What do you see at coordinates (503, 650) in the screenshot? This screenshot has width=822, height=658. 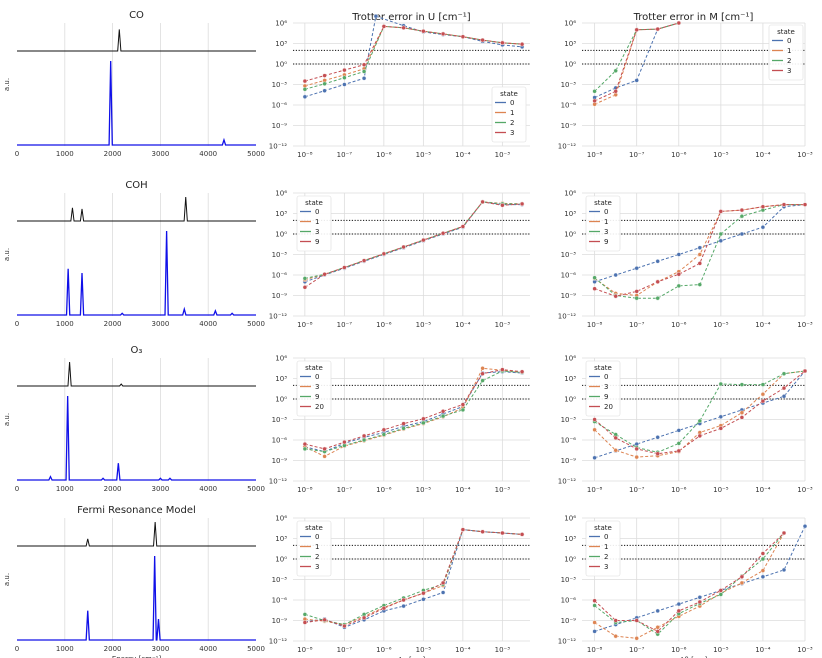 I see `x-tick-label: 10⁻³` at bounding box center [503, 650].